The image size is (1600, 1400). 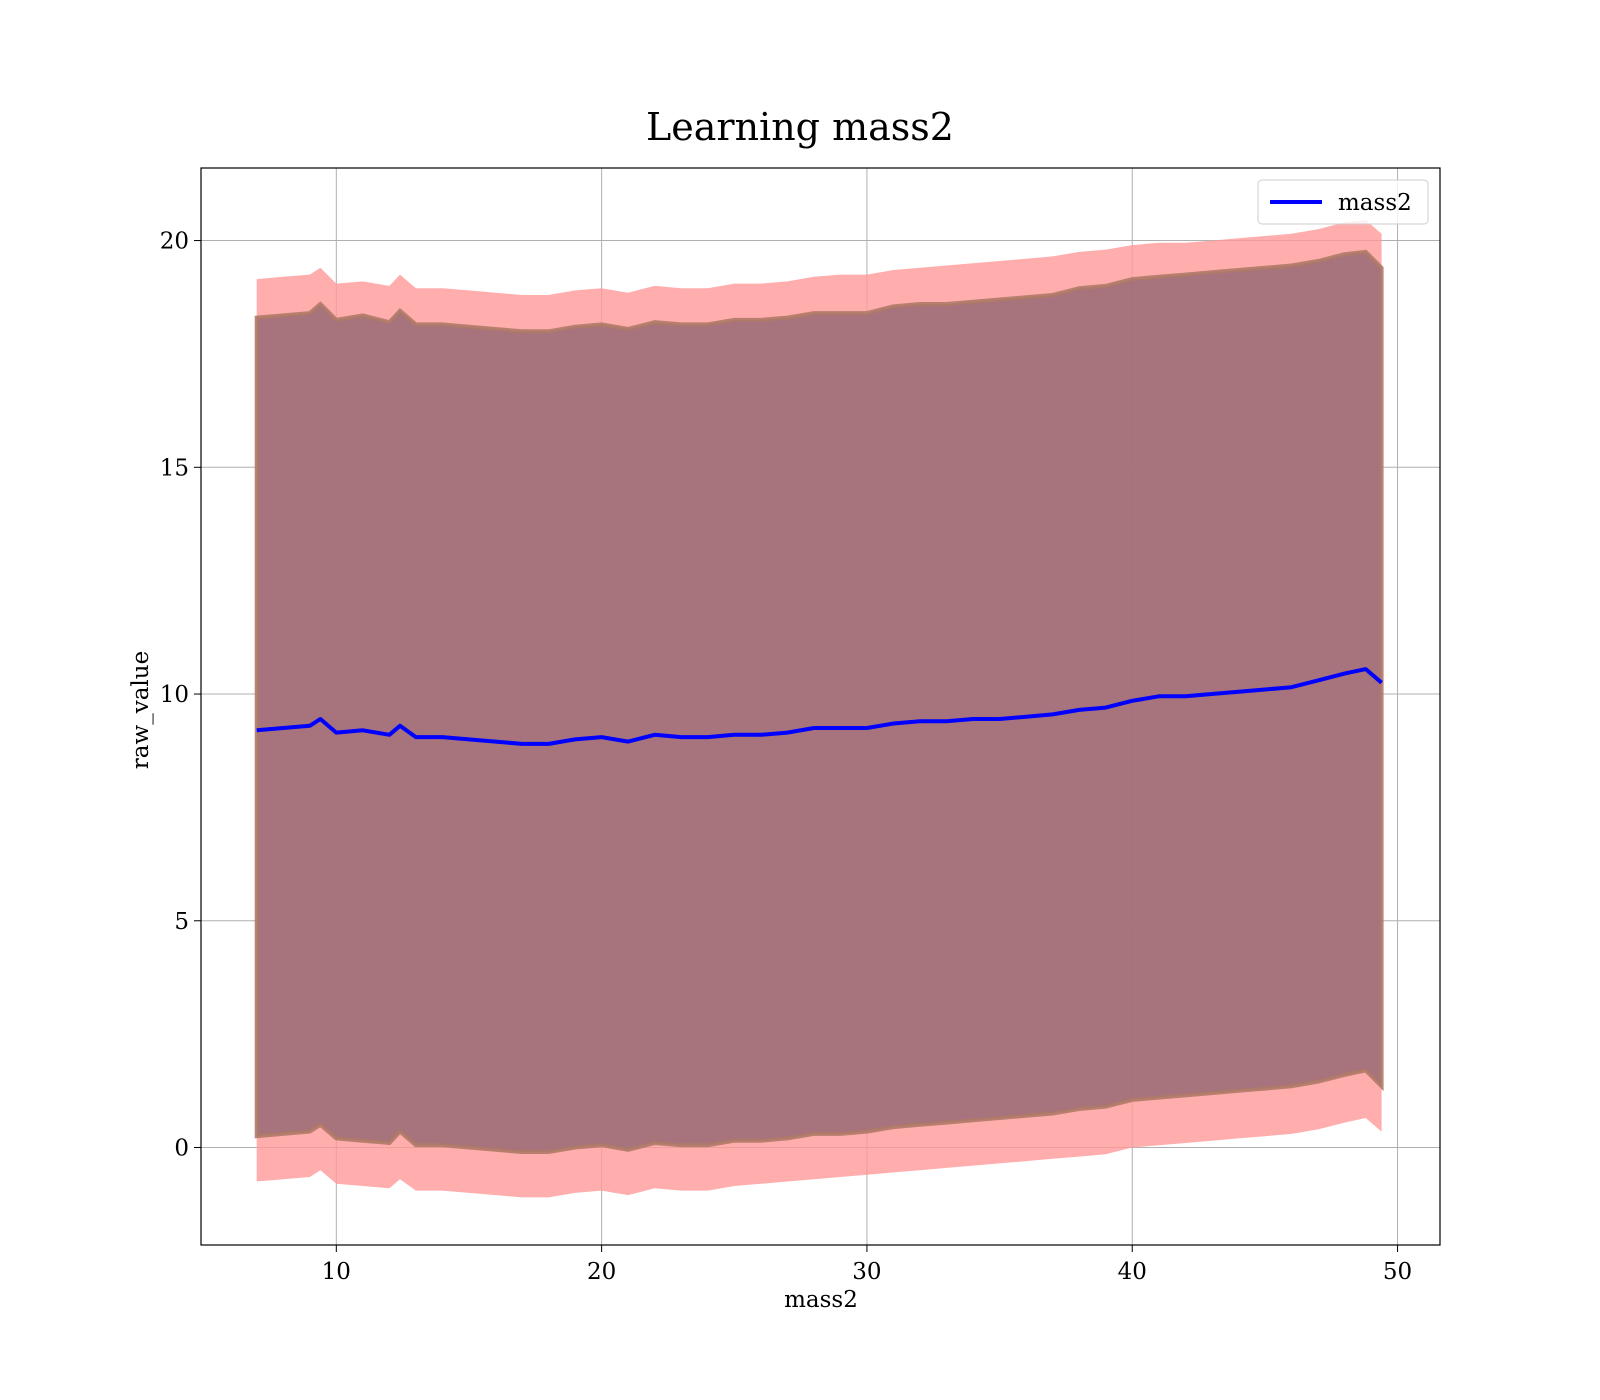 What do you see at coordinates (141, 710) in the screenshot?
I see `y-axis-label: raw_value` at bounding box center [141, 710].